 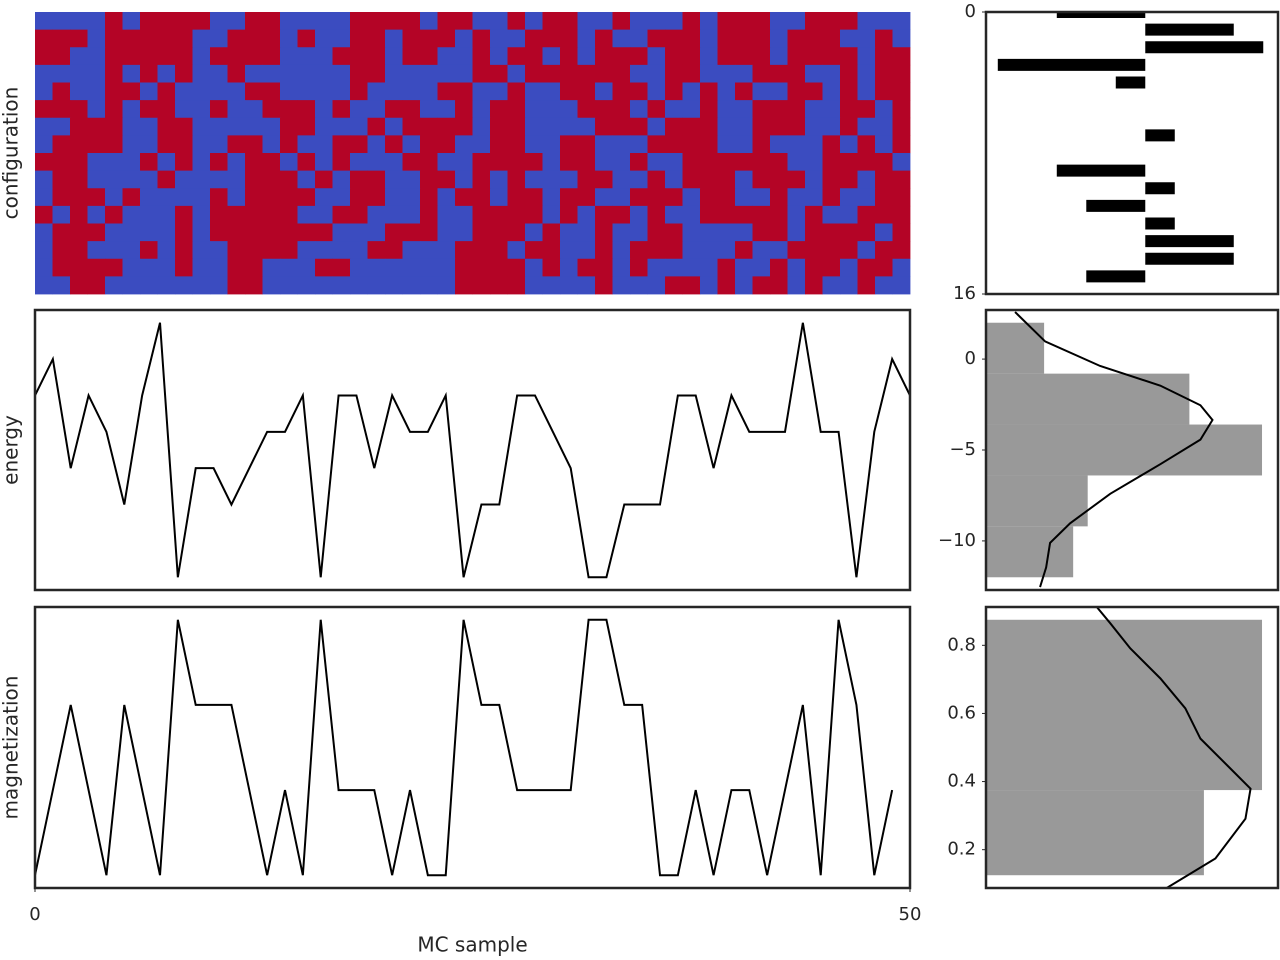 What do you see at coordinates (1132, 153) in the screenshot?
I see `axes-frame` at bounding box center [1132, 153].